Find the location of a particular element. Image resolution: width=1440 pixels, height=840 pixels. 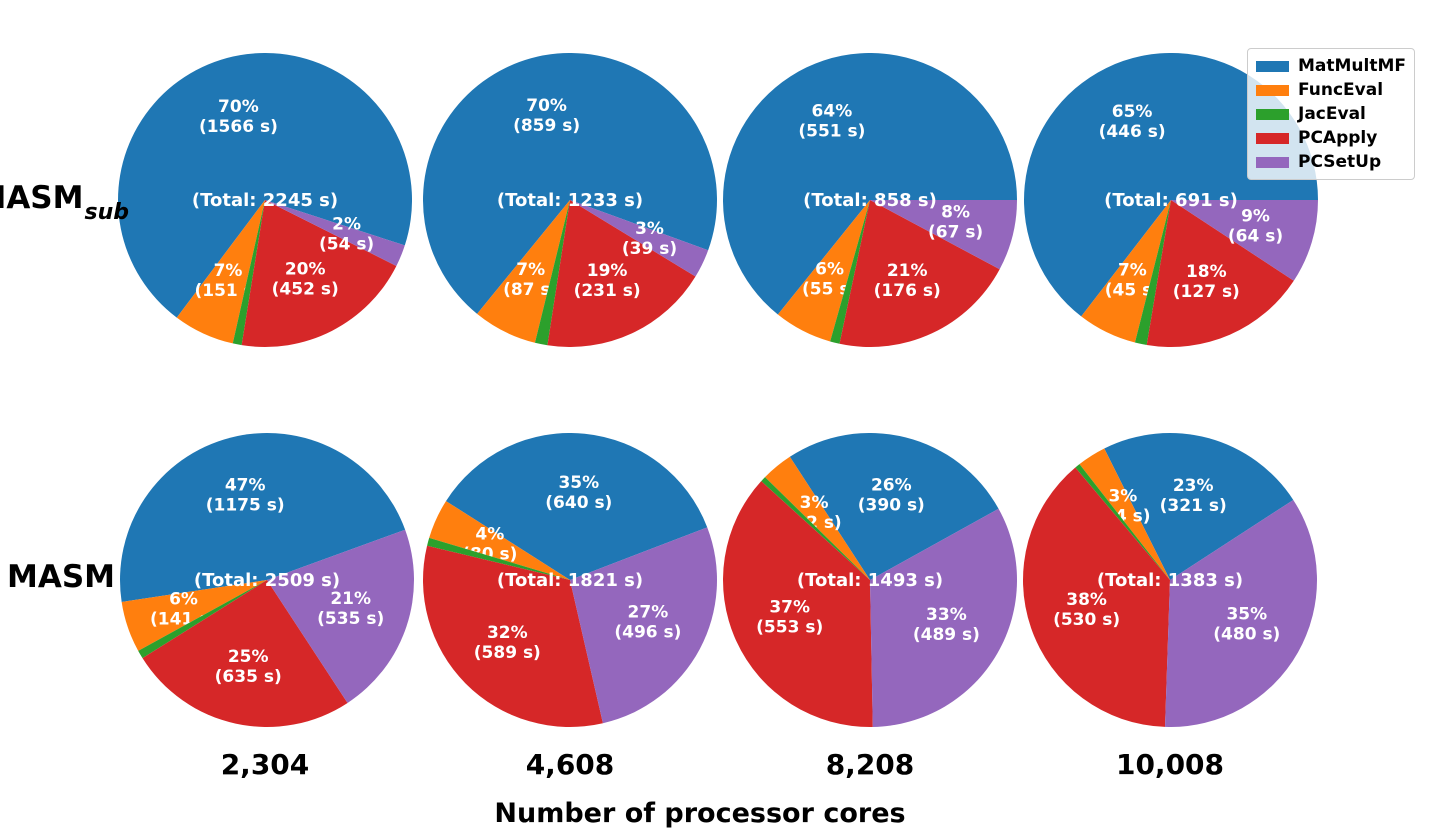

slice-label-pcsetup: 2% (54 s) is located at coordinates (346, 235).